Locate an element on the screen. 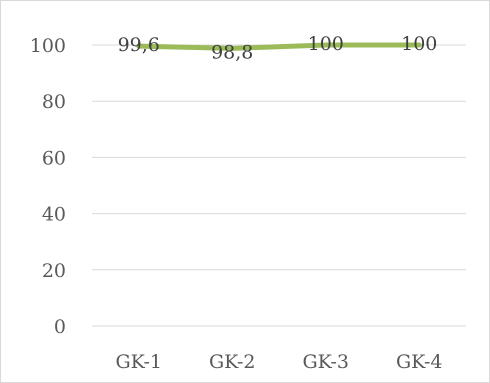 The width and height of the screenshot is (490, 383). data-label: 99,6 is located at coordinates (139, 45).